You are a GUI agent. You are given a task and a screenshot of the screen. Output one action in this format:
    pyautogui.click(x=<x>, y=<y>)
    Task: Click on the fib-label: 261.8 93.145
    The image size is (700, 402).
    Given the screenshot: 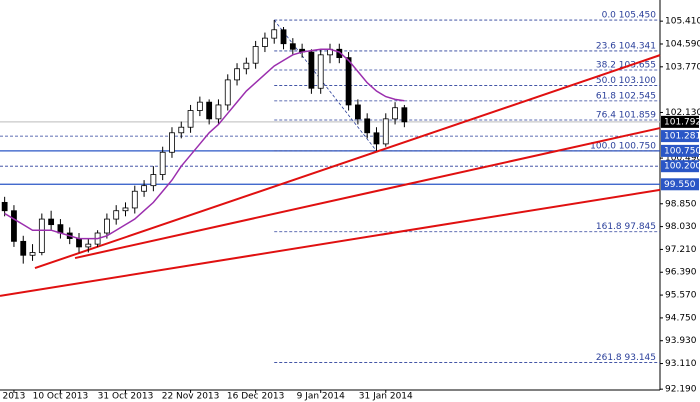 What is the action you would take?
    pyautogui.click(x=626, y=358)
    